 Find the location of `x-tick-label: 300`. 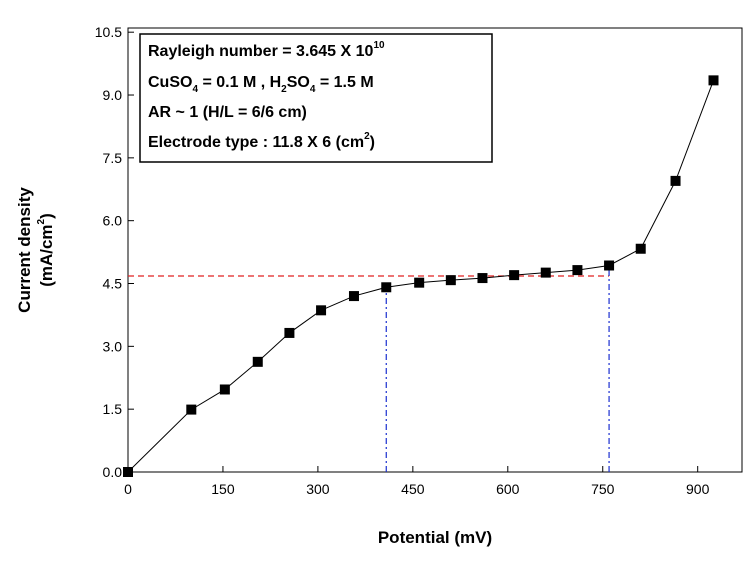

x-tick-label: 300 is located at coordinates (318, 489).